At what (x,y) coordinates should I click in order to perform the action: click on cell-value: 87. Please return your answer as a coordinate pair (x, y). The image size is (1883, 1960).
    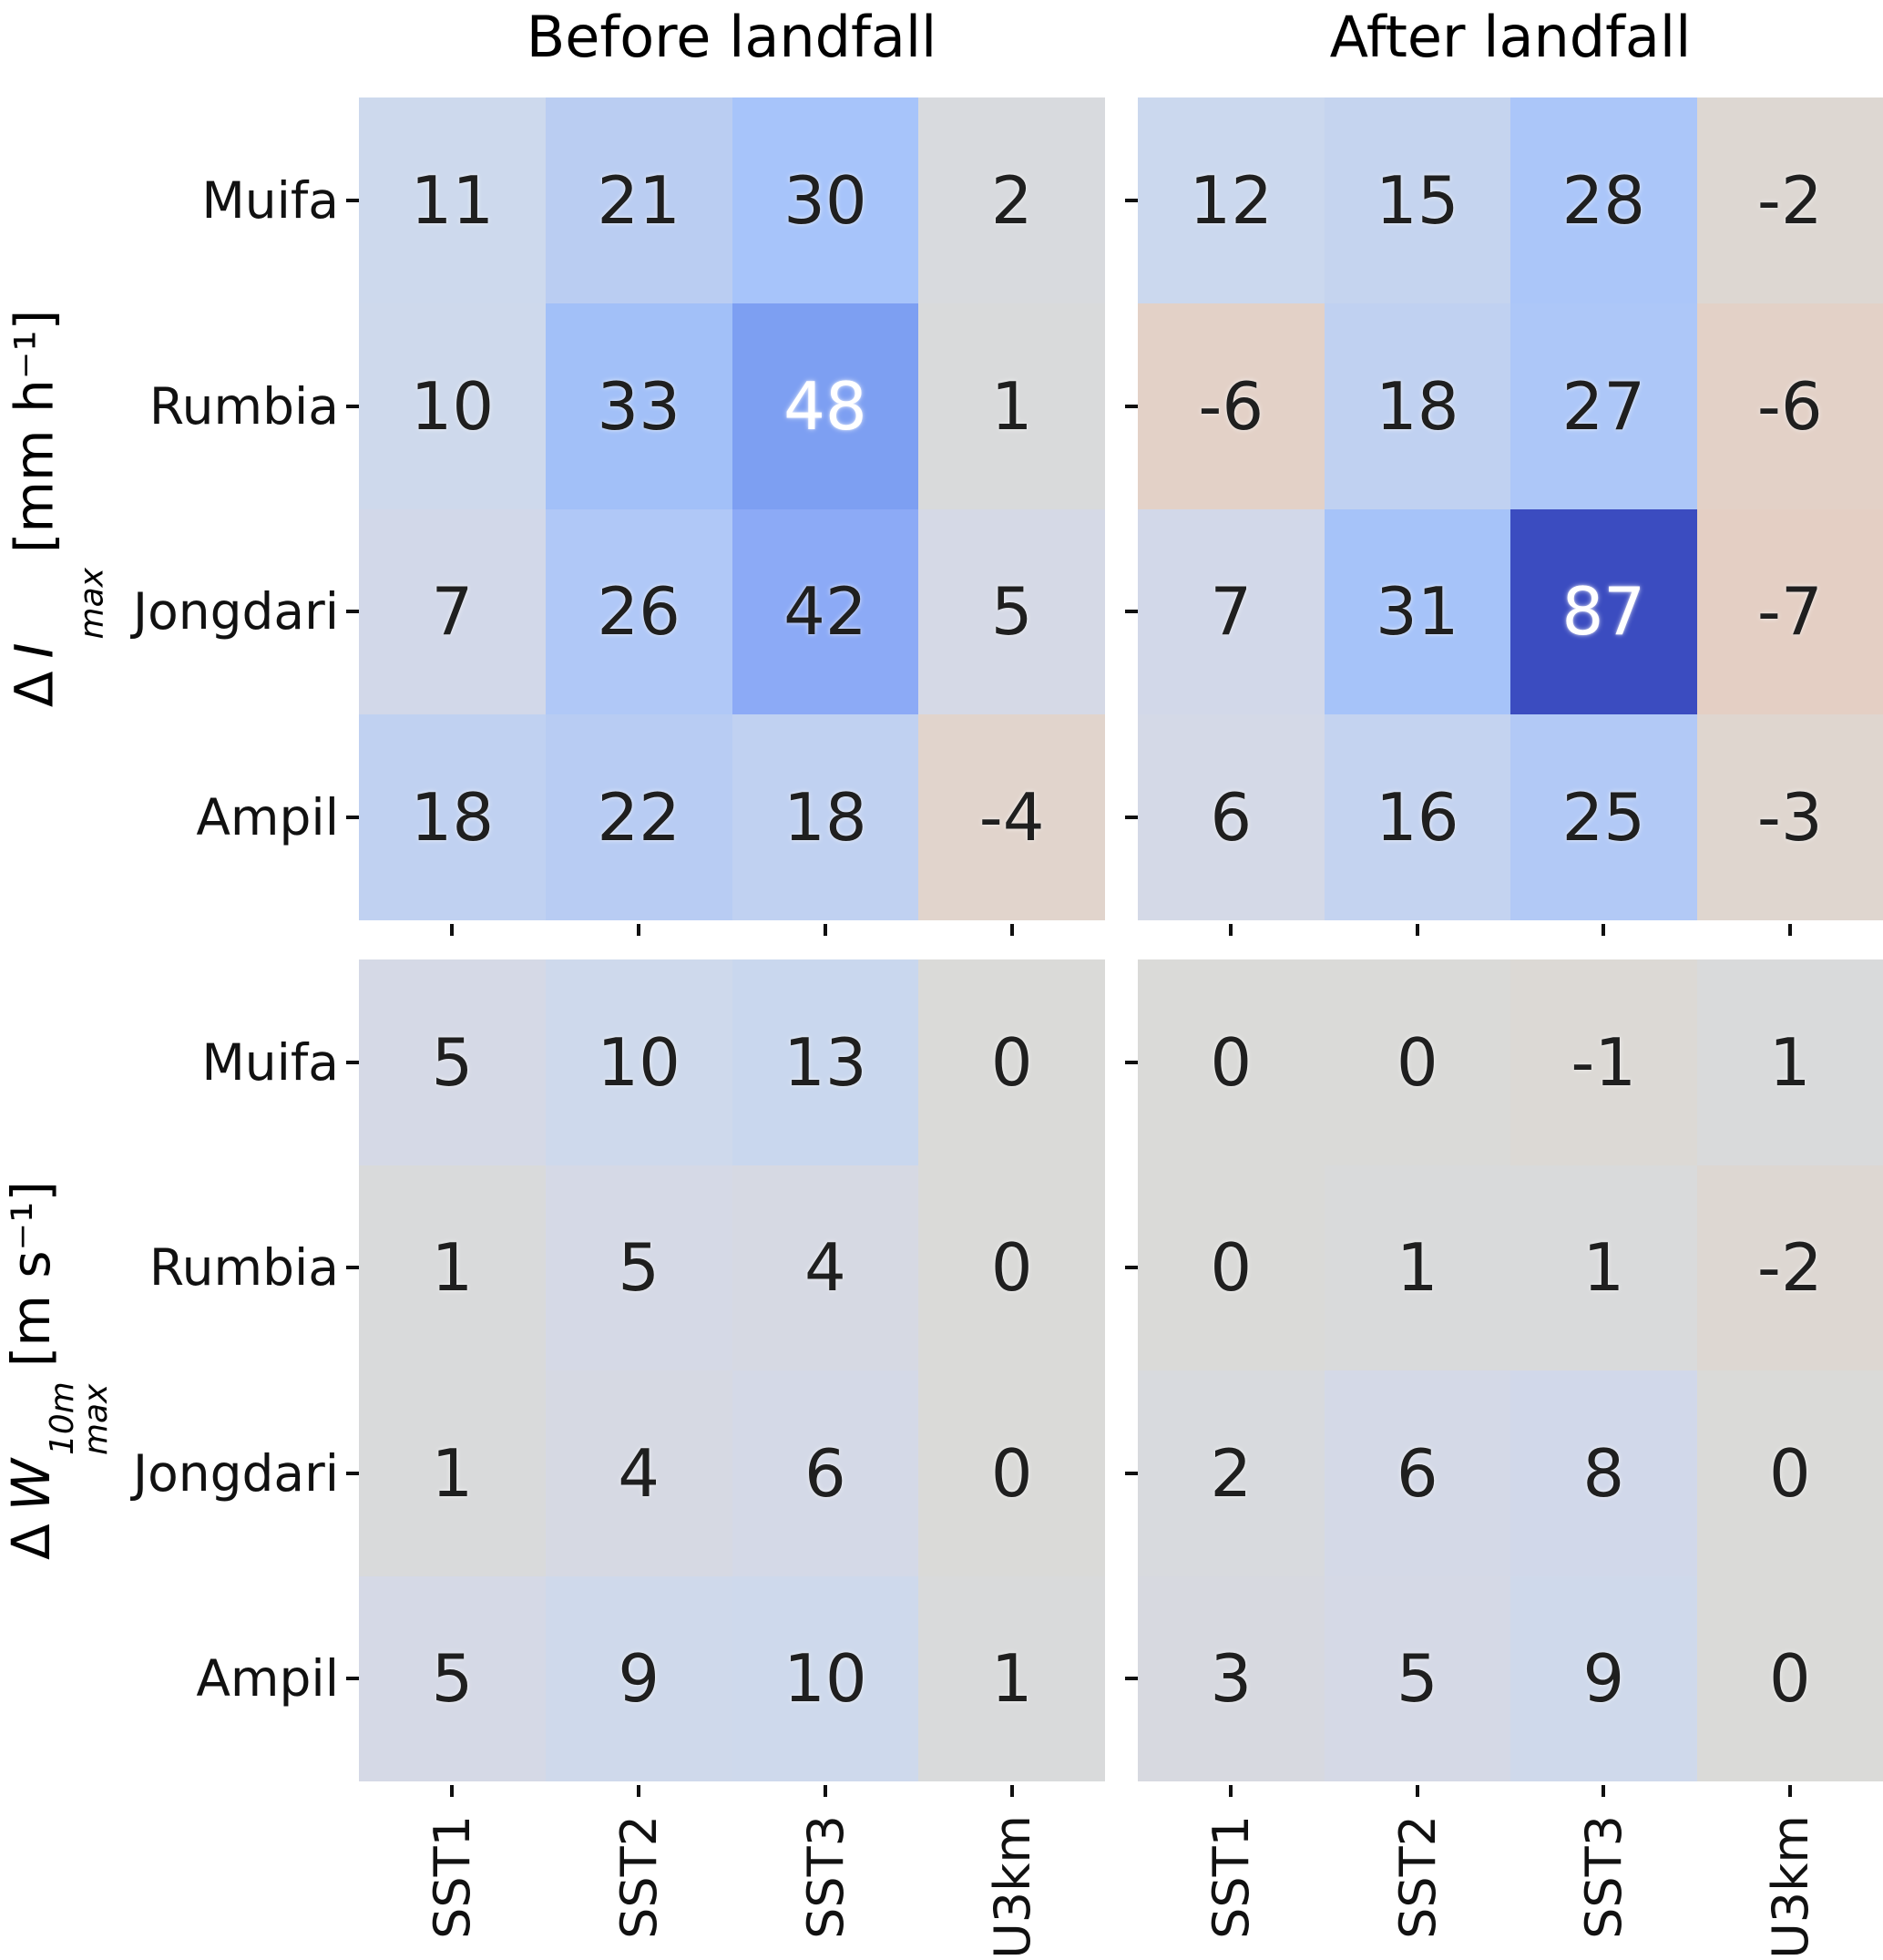
    Looking at the image, I should click on (1603, 612).